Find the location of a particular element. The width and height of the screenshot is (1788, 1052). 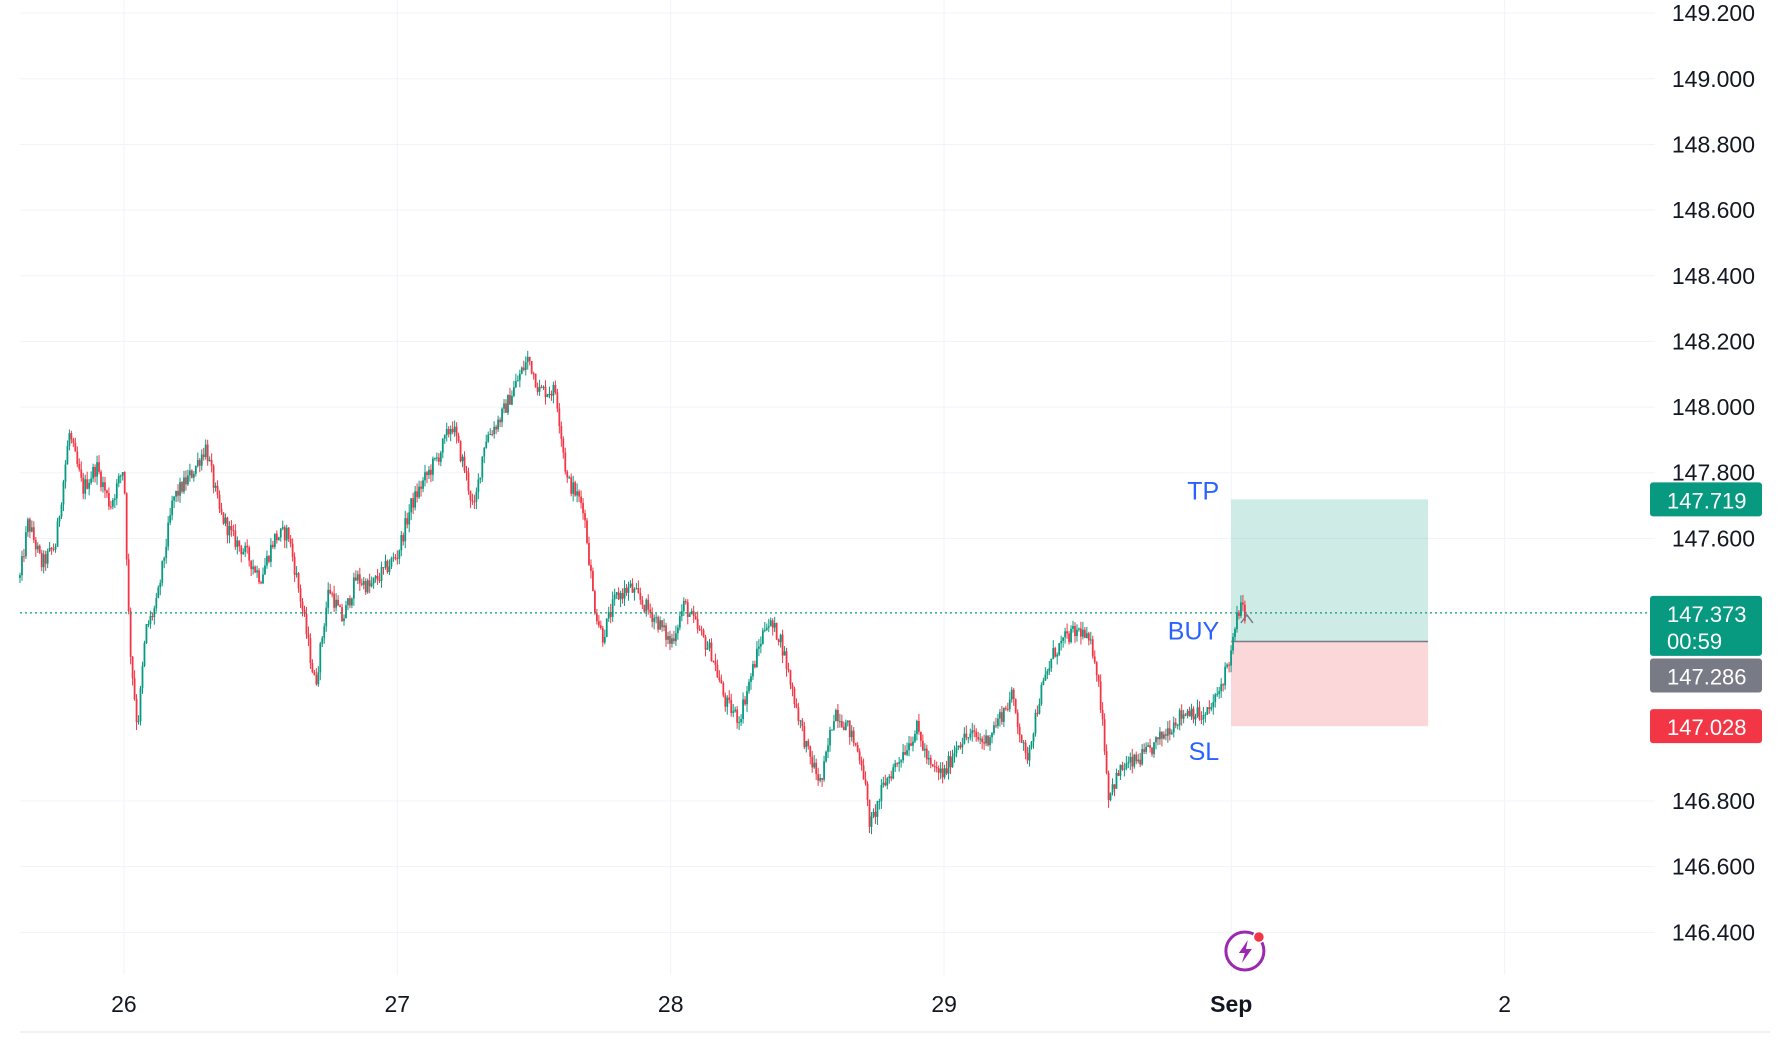

take-profit-tag-text: 147.719 is located at coordinates (1707, 500).